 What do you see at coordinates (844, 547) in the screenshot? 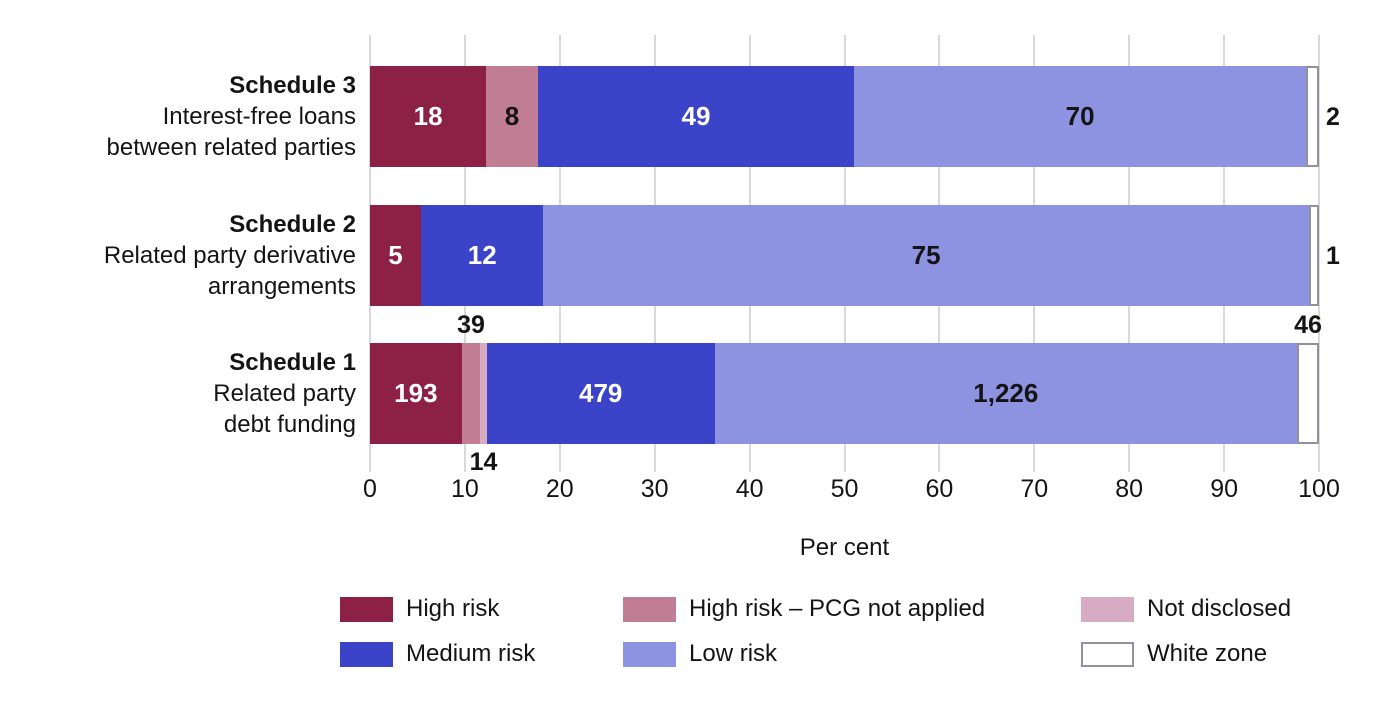
I see `x-axis-title: Per cent` at bounding box center [844, 547].